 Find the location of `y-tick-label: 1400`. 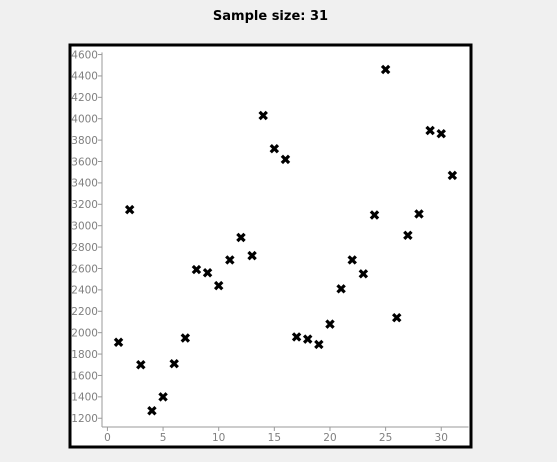

y-tick-label: 1400 is located at coordinates (84, 398).